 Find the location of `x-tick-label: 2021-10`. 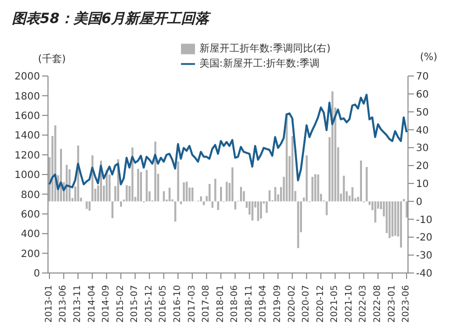

x-tick-label: 2021-10 is located at coordinates (349, 303).